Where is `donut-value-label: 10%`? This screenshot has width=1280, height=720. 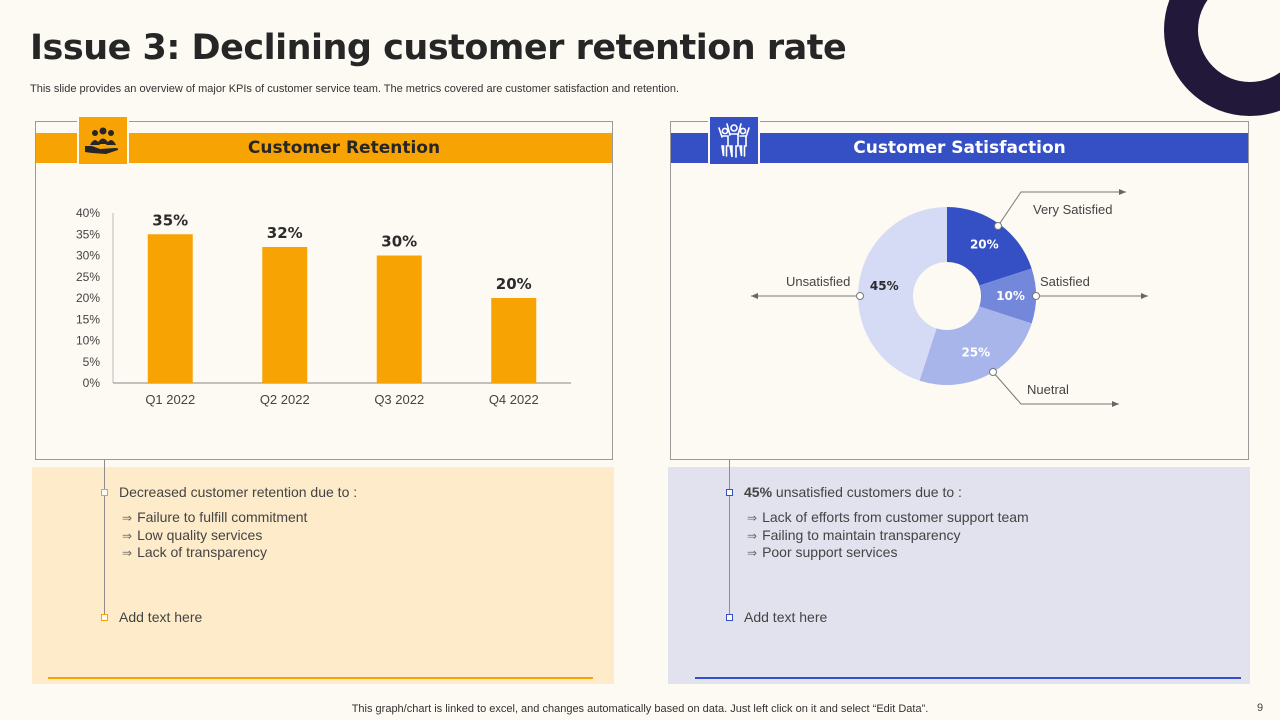
donut-value-label: 10% is located at coordinates (1010, 296).